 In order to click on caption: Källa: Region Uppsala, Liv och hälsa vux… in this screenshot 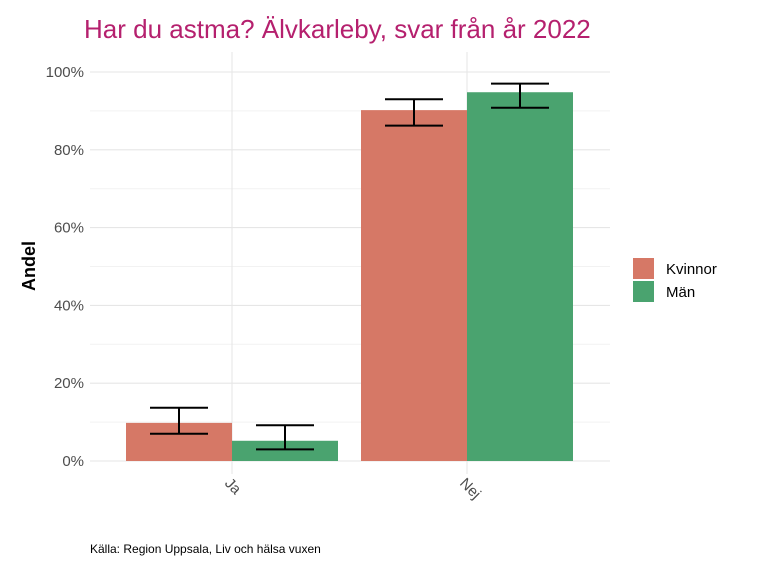, I will do `click(205, 549)`.